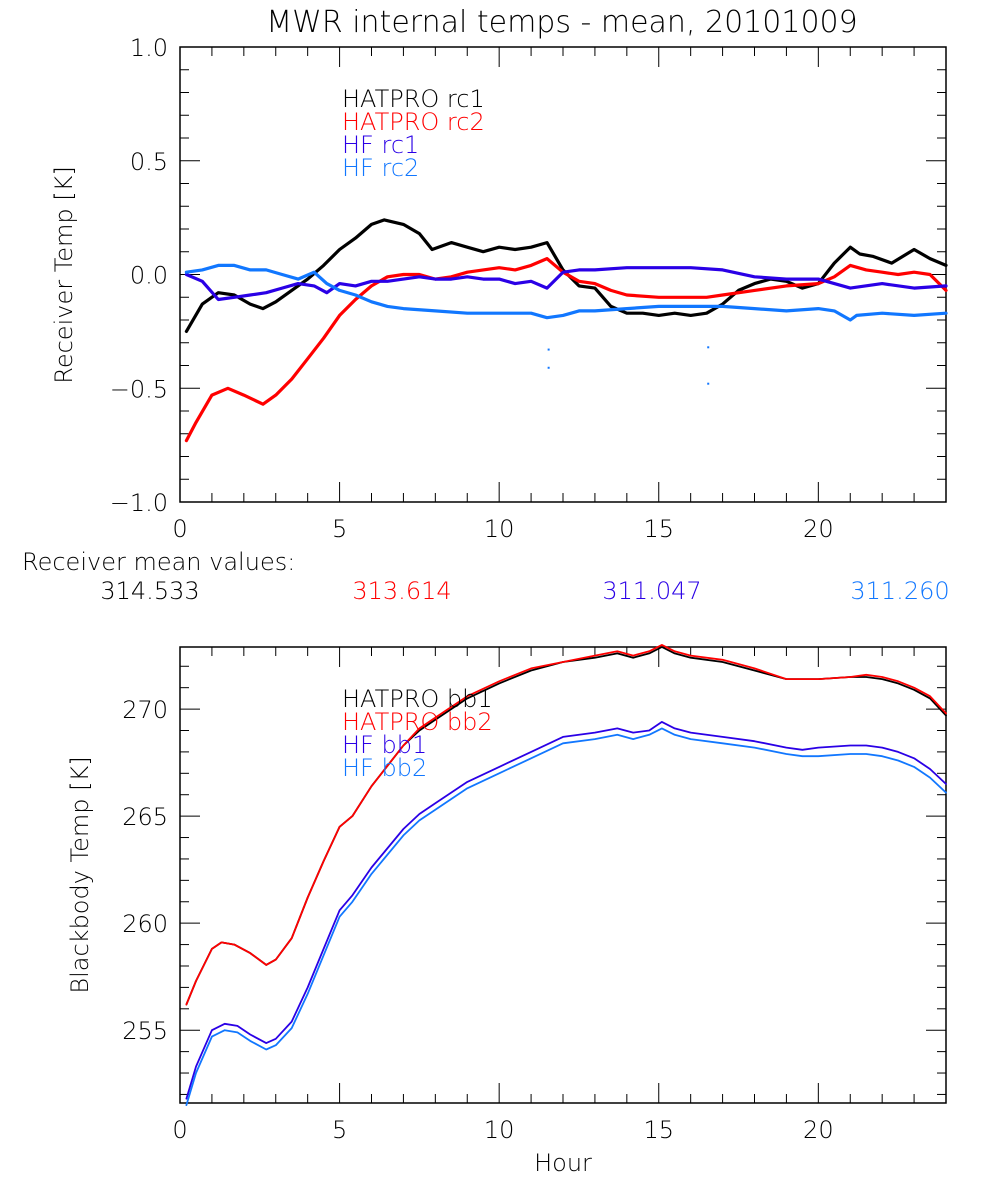 The width and height of the screenshot is (1000, 1200). I want to click on receiver-mean-hatpro-rc1: 314.533, so click(149, 591).